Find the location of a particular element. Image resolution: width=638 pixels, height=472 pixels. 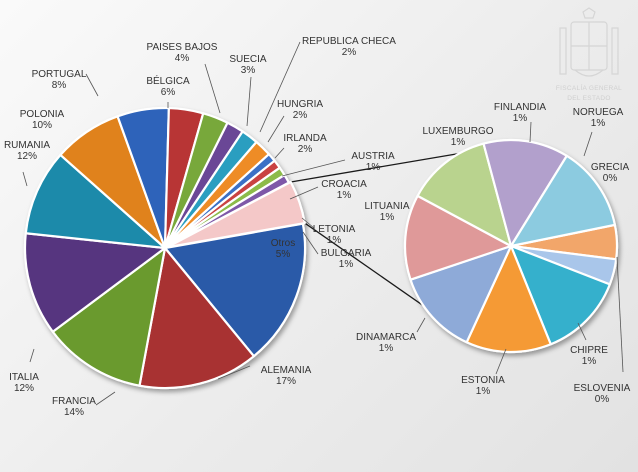

label-francia: FRANCIA 14% is located at coordinates (74, 407).